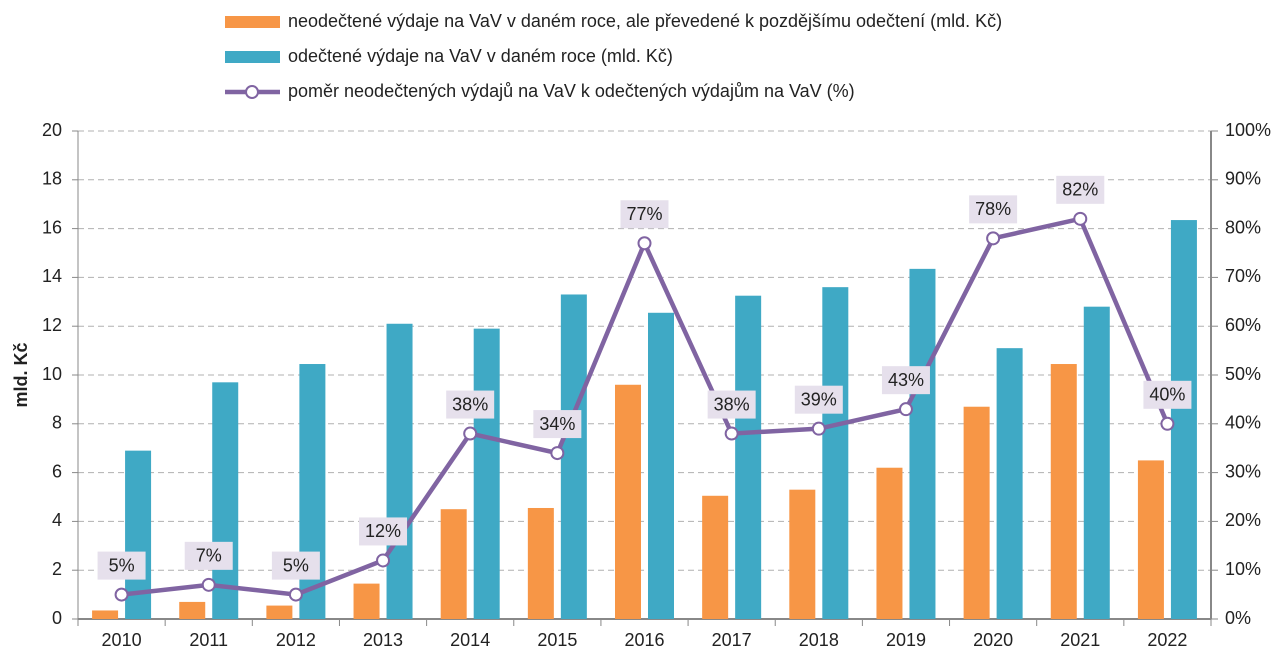 The image size is (1284, 657). What do you see at coordinates (1248, 130) in the screenshot?
I see `y2-tick-label: 100%` at bounding box center [1248, 130].